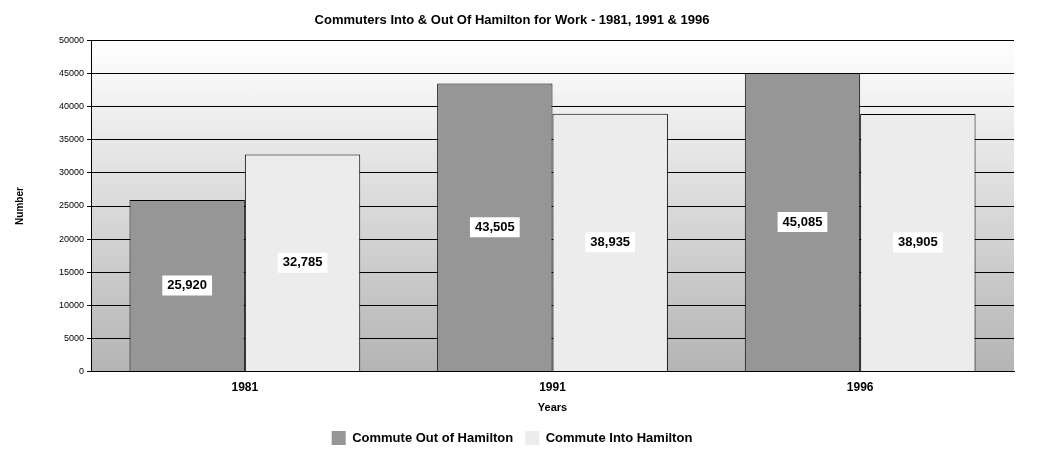 The image size is (1039, 460). What do you see at coordinates (72, 40) in the screenshot?
I see `y-tick-label: 50000` at bounding box center [72, 40].